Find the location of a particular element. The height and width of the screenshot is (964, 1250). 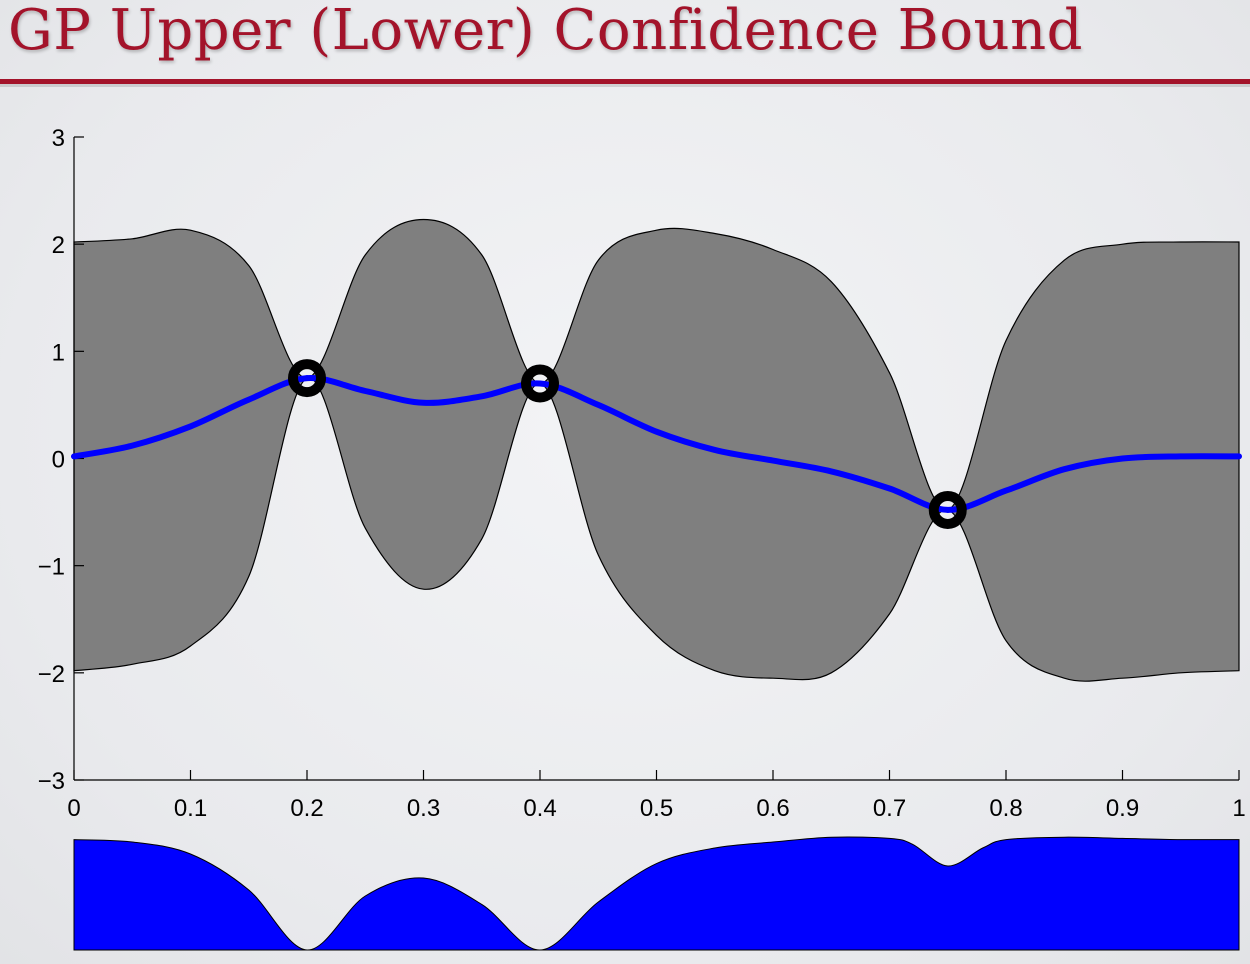

y-tick-label: −3 is located at coordinates (51, 781).